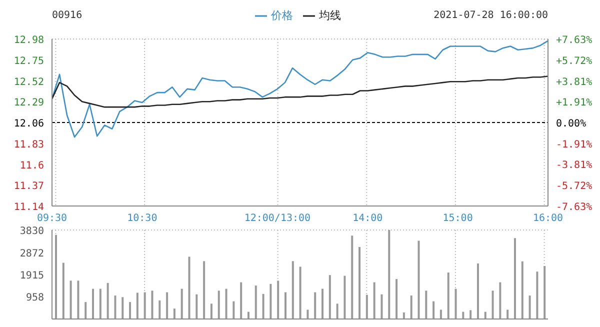 The height and width of the screenshot is (327, 600). What do you see at coordinates (574, 103) in the screenshot?
I see `y2-tick-label: +1.91%` at bounding box center [574, 103].